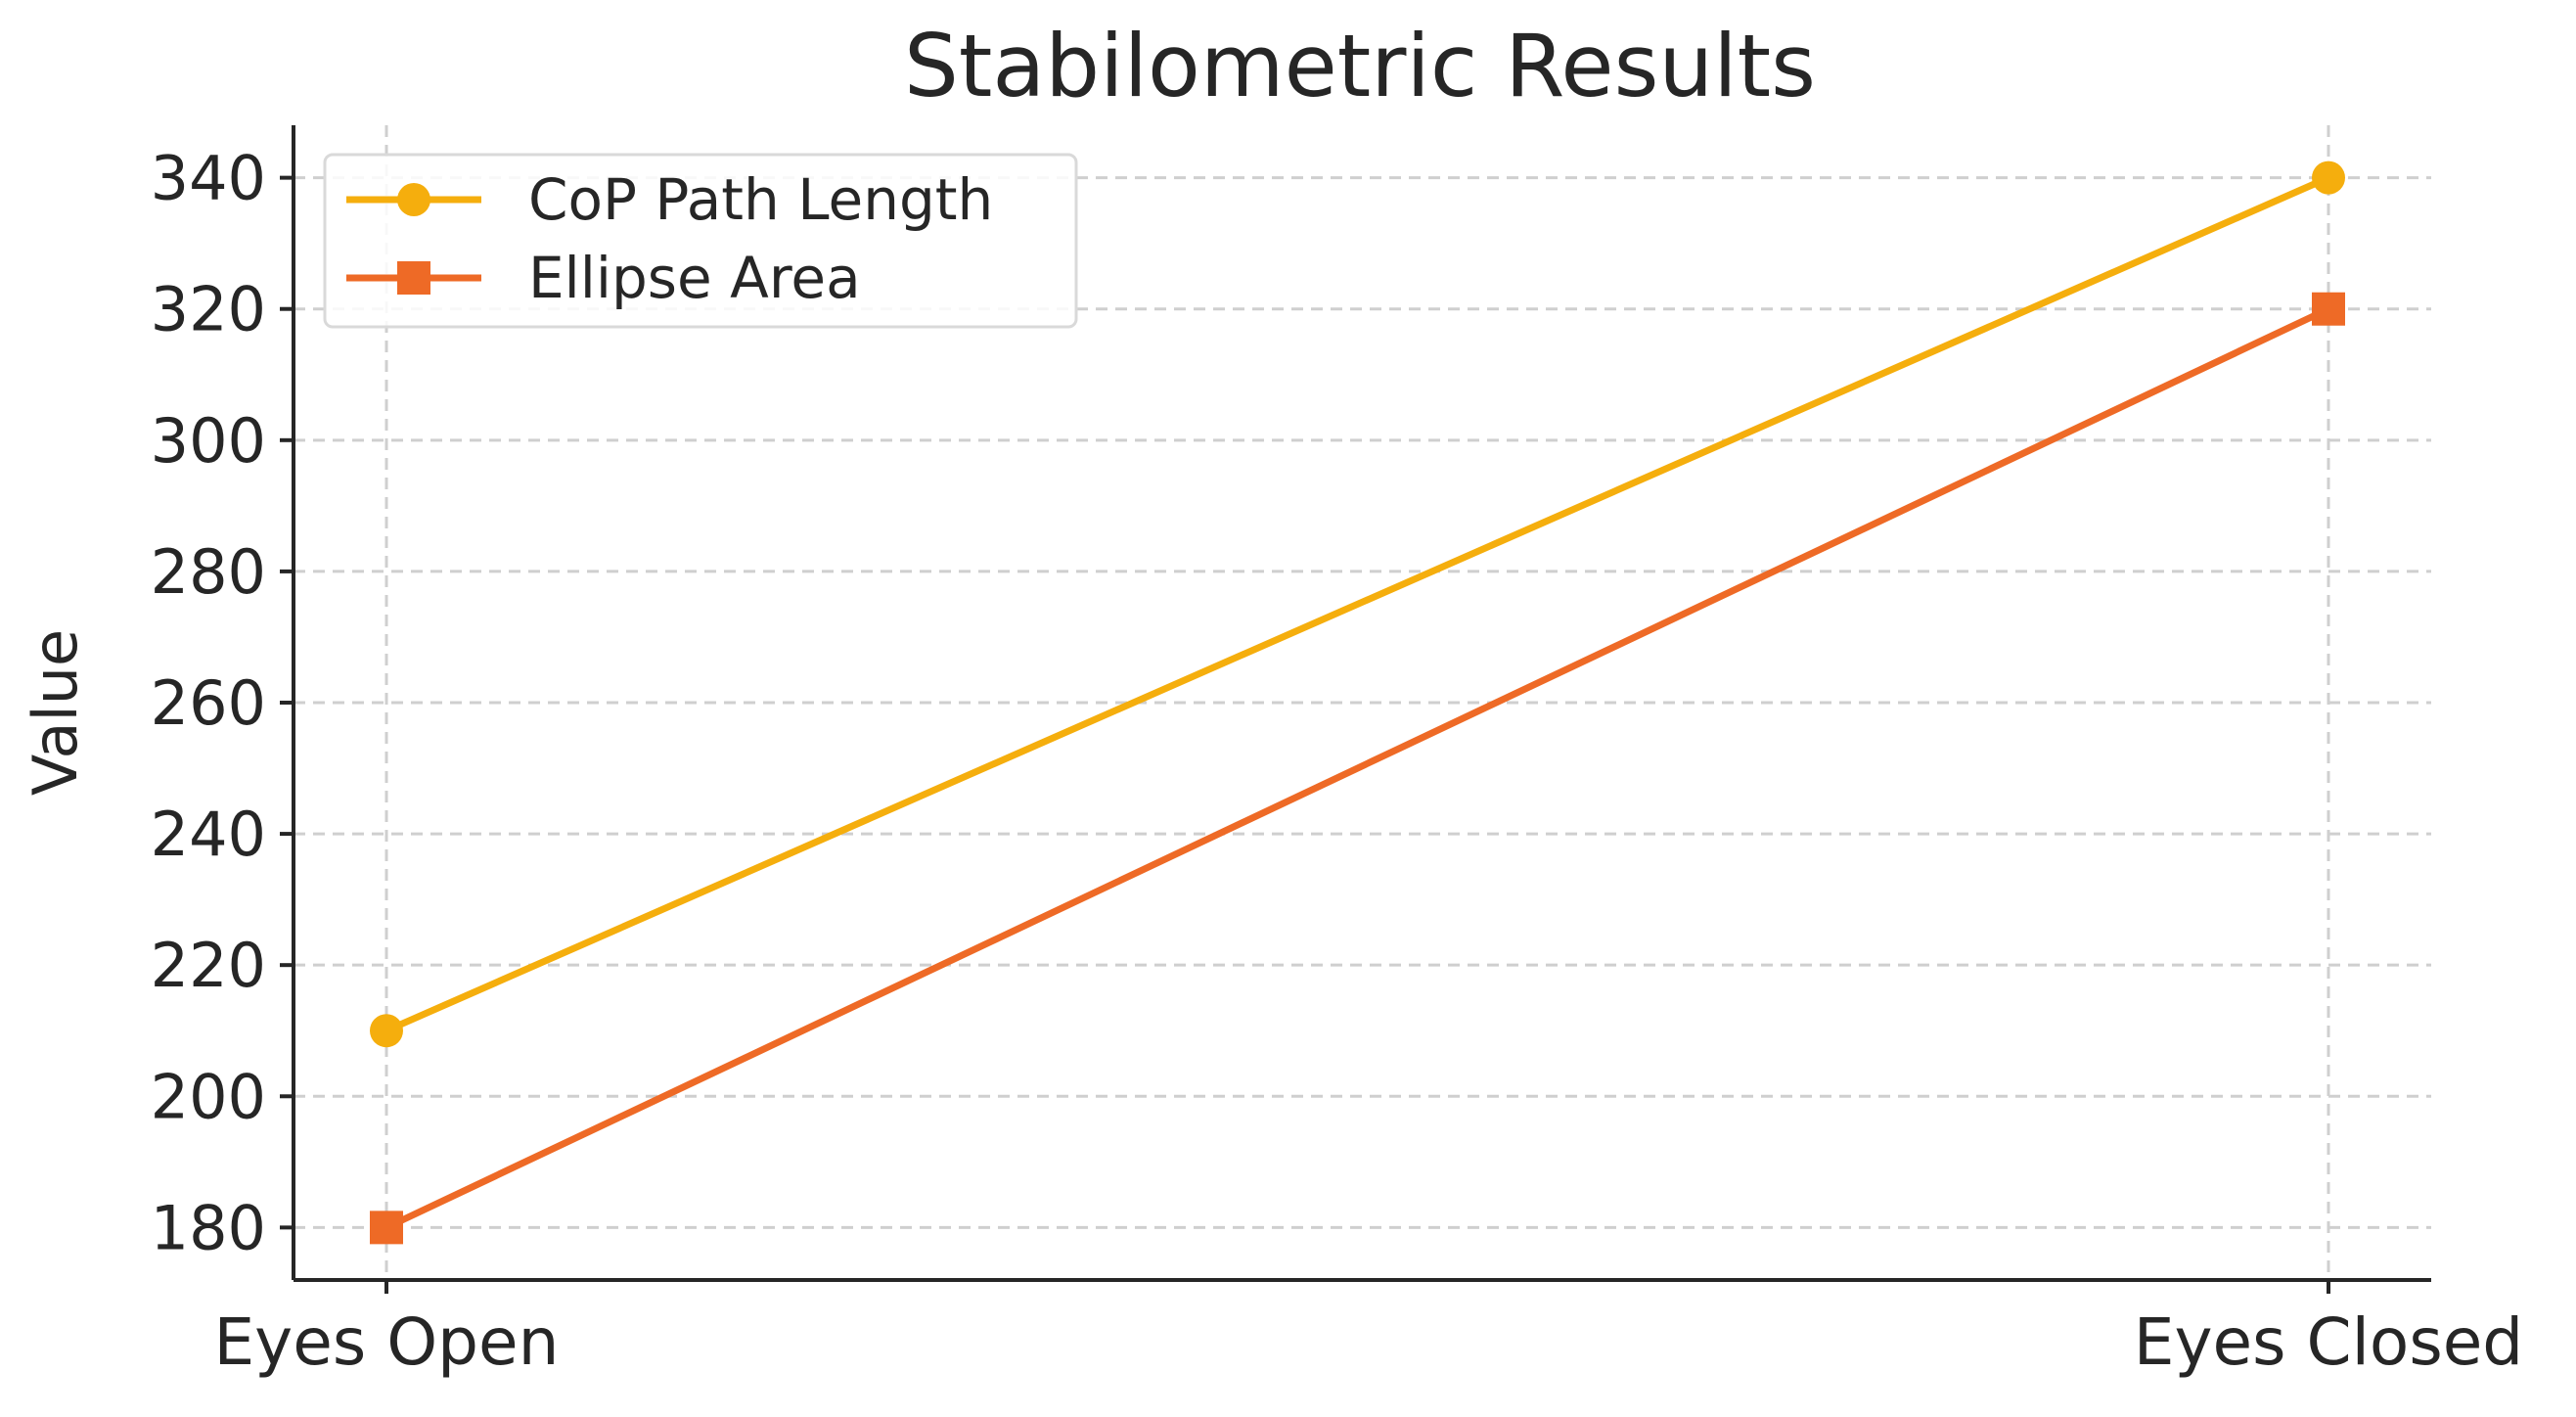 This screenshot has height=1417, width=2576. What do you see at coordinates (2328, 1342) in the screenshot?
I see `x-tick-label: Eyes Closed` at bounding box center [2328, 1342].